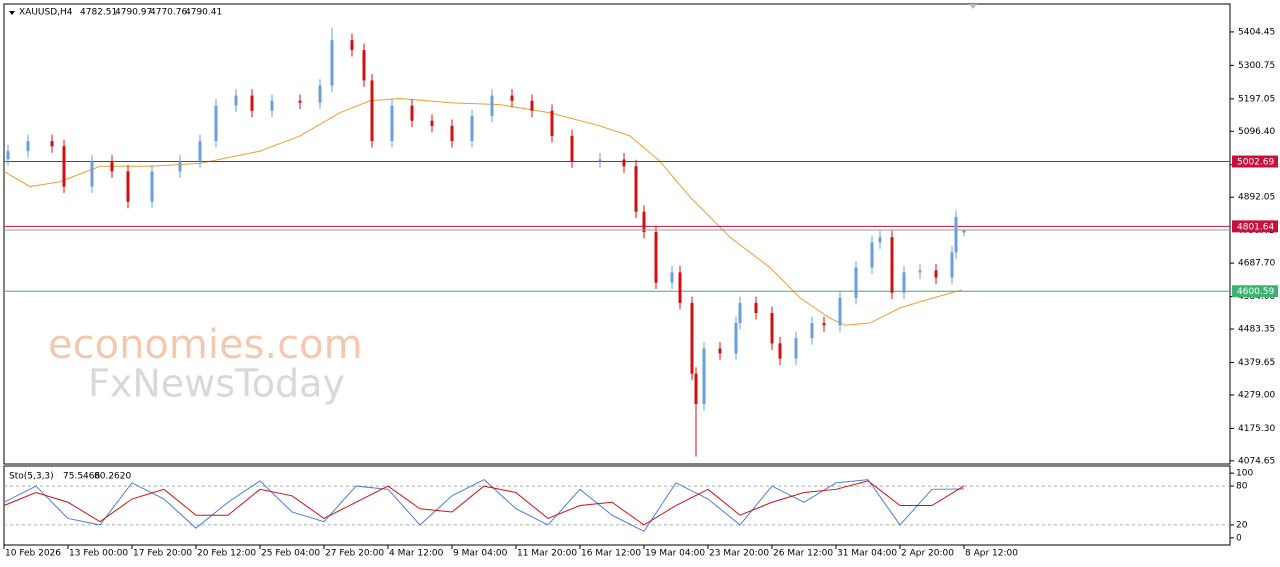 This screenshot has height=567, width=1280. Describe the element at coordinates (98, 554) in the screenshot. I see `x-tick-label: 13 Feb 00:00` at that location.